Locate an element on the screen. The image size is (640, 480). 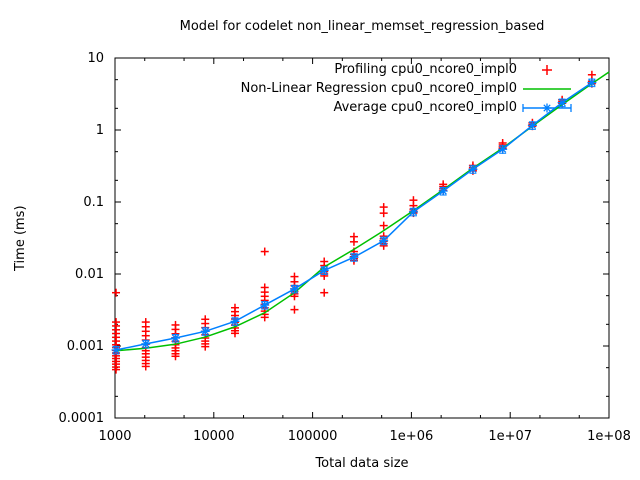
legend-sample-profiling-plus-icon is located at coordinates (547, 70).